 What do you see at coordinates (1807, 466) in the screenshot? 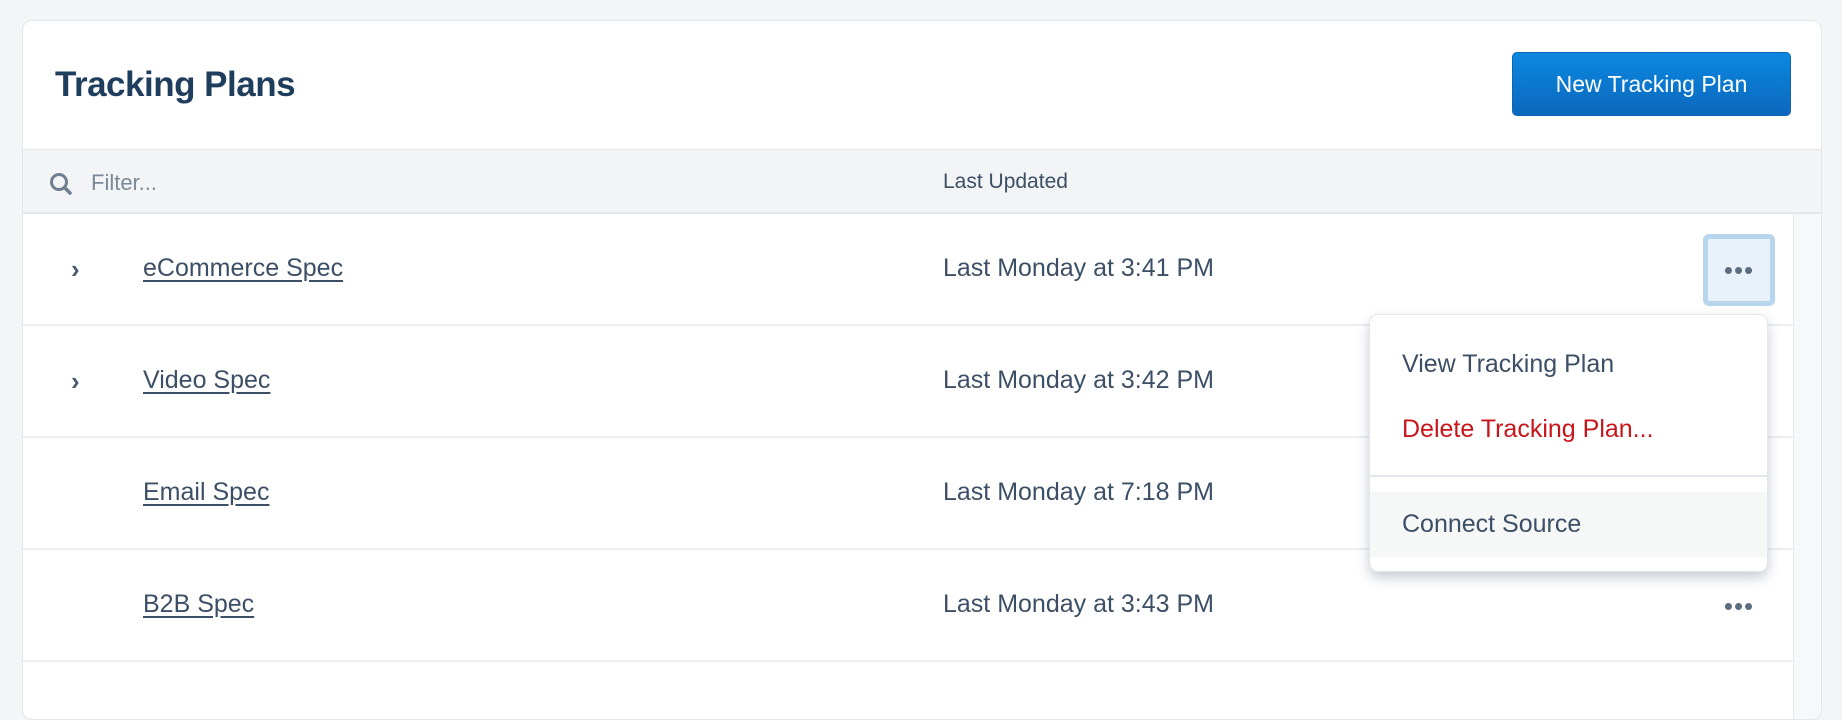
I see `scrollbar` at bounding box center [1807, 466].